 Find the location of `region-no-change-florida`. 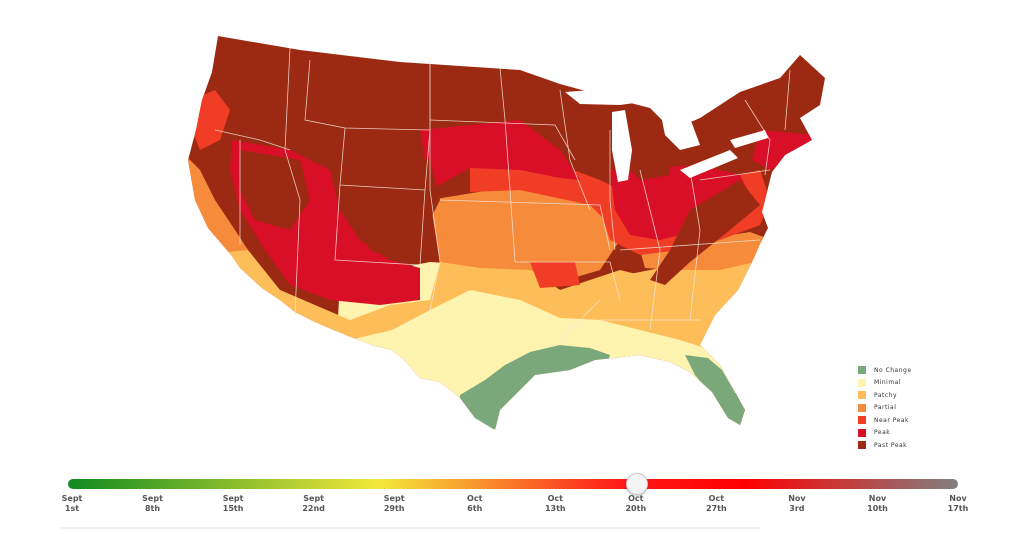

region-no-change-florida is located at coordinates (715, 391).